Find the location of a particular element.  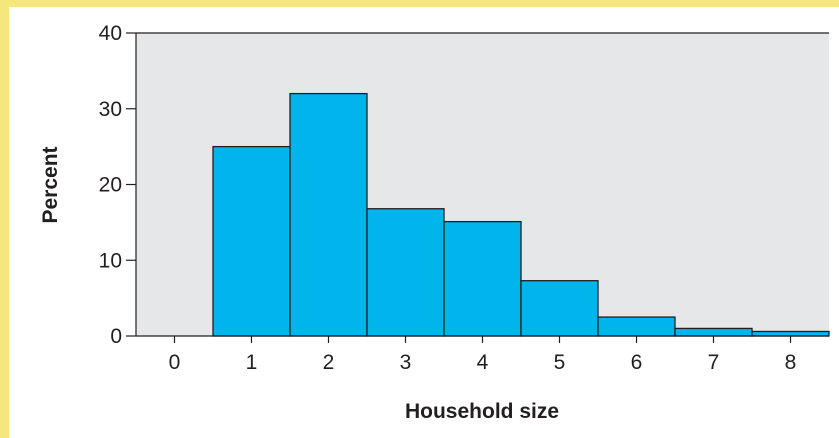

x-tick-label-2: 2 is located at coordinates (329, 362).